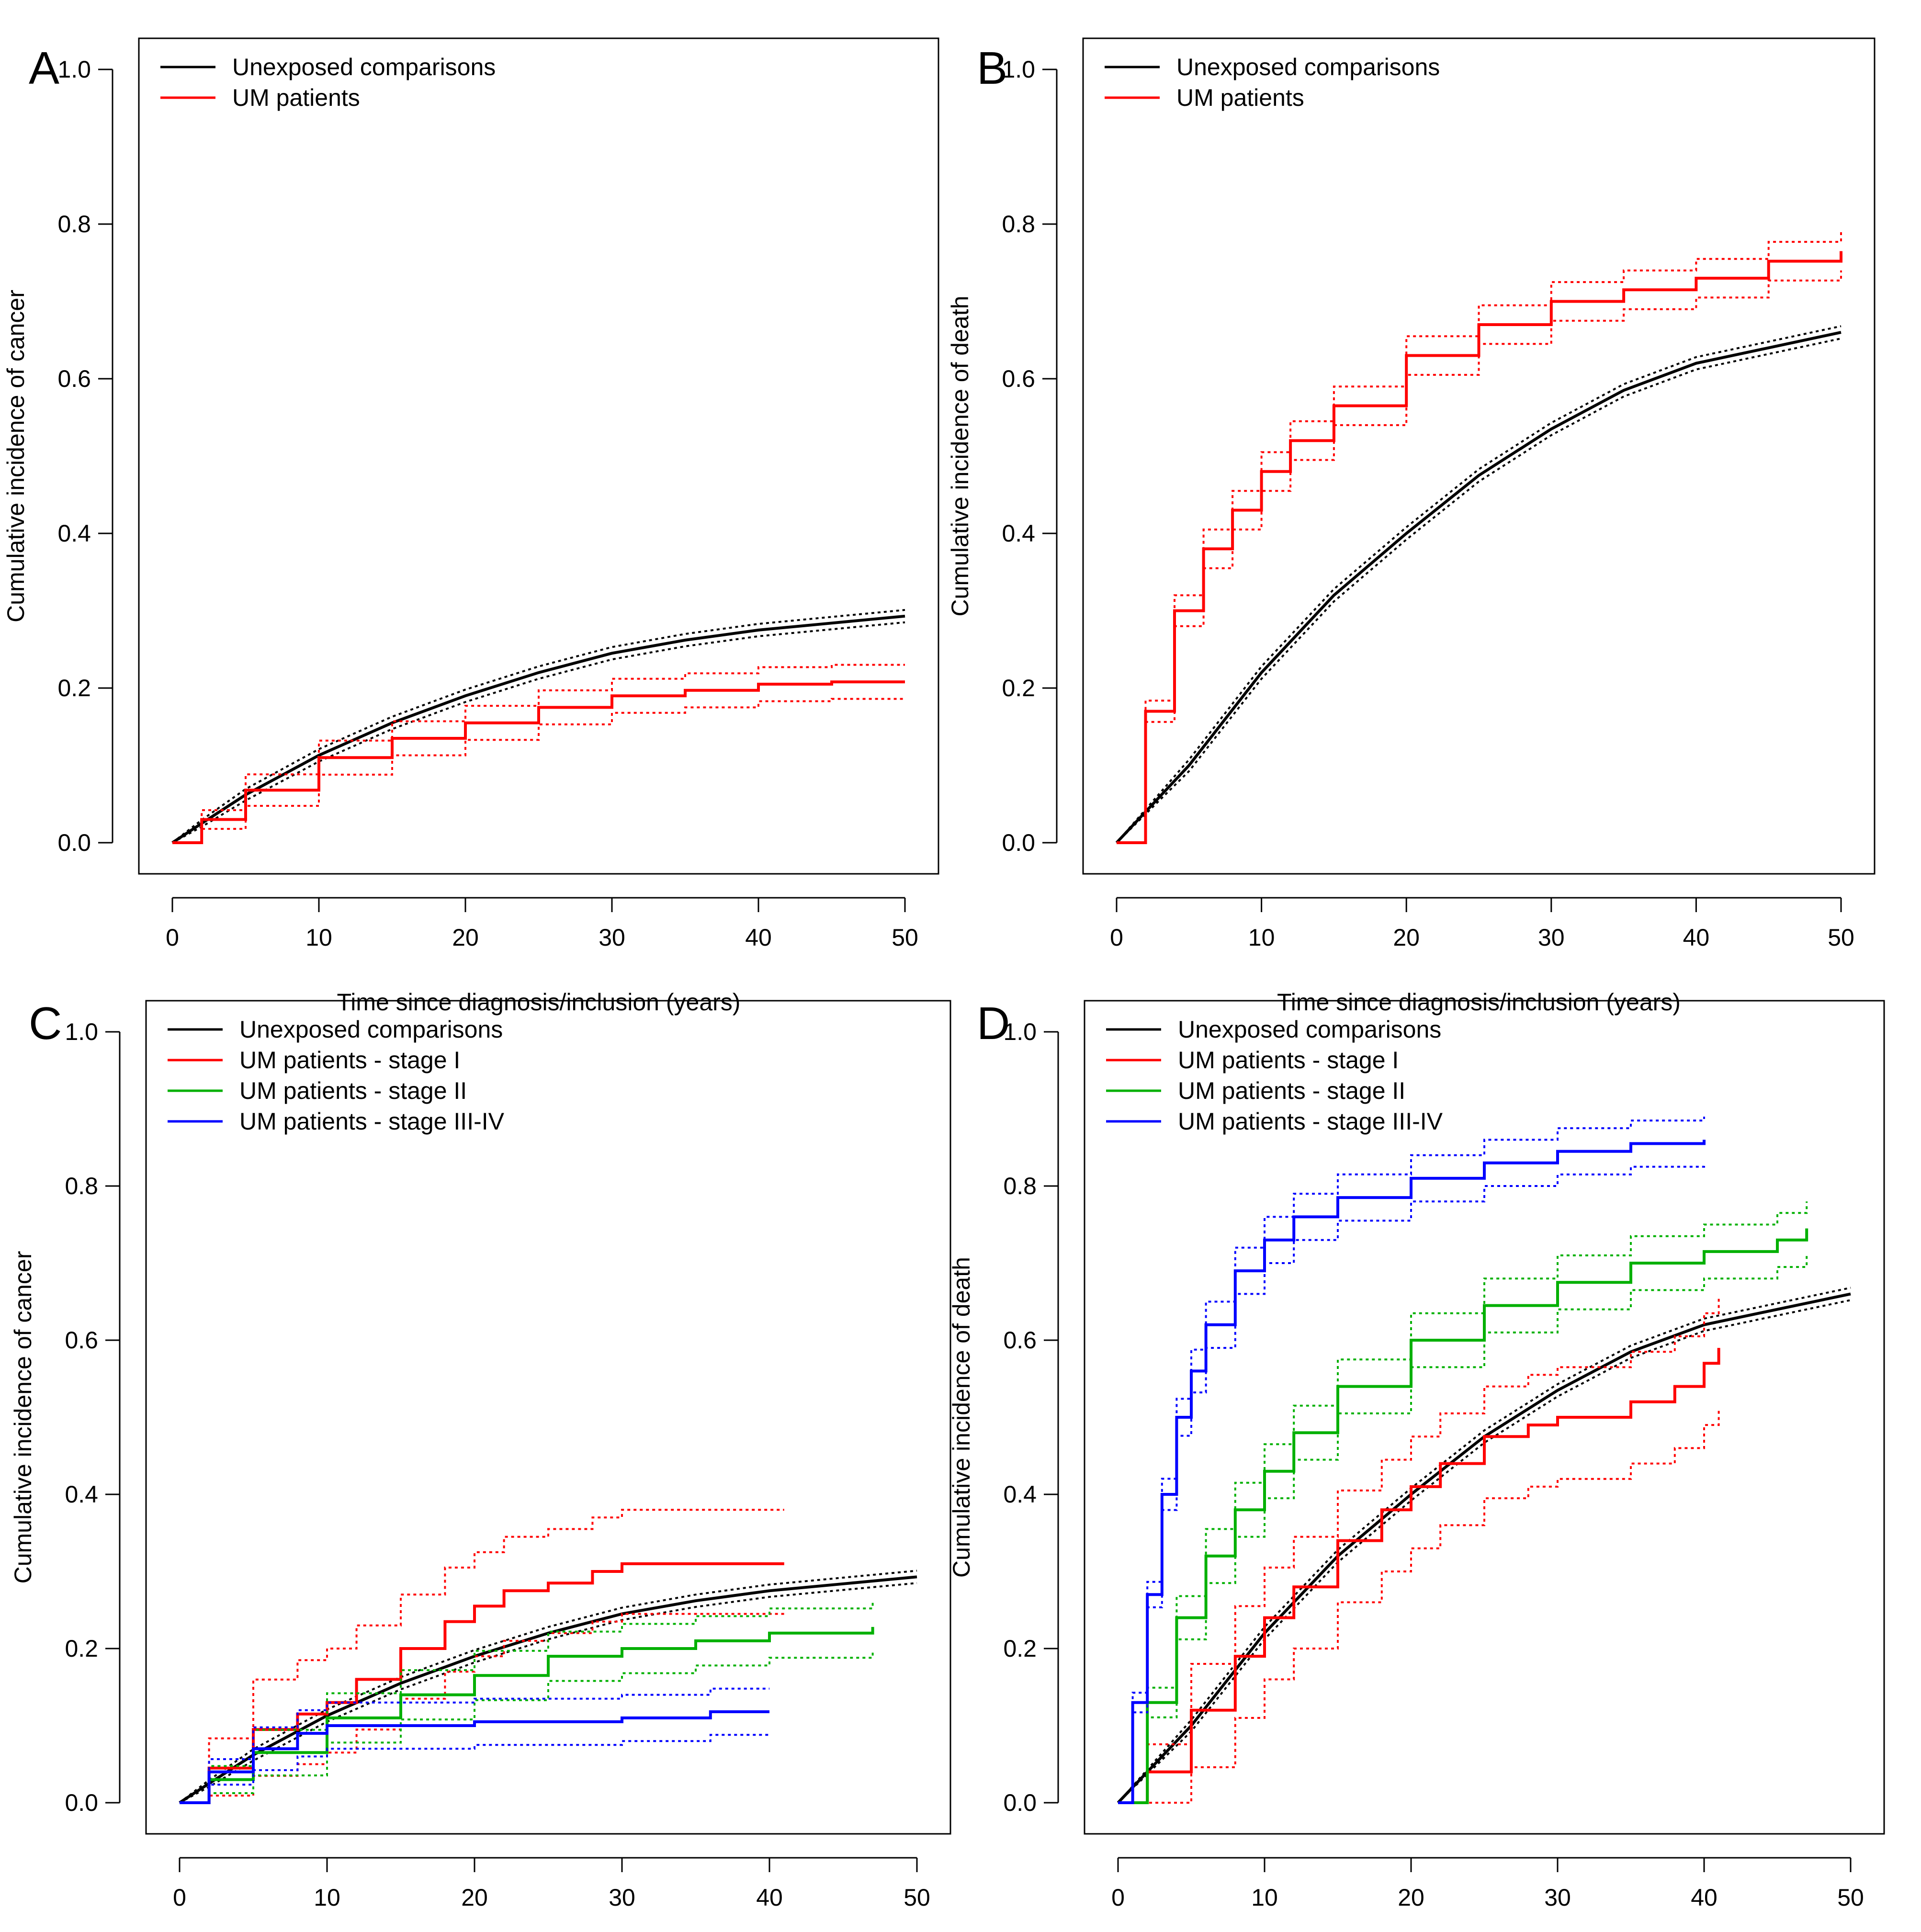 This screenshot has height=1932, width=1921. Describe the element at coordinates (992, 68) in the screenshot. I see `panel-label: B` at that location.